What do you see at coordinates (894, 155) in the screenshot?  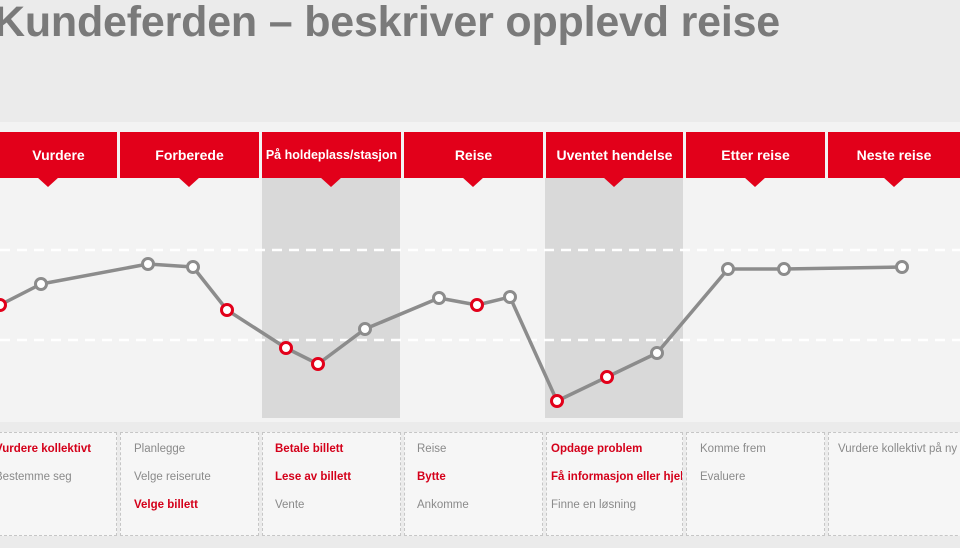 I see `stage-tab-neste-reise: Neste reise` at bounding box center [894, 155].